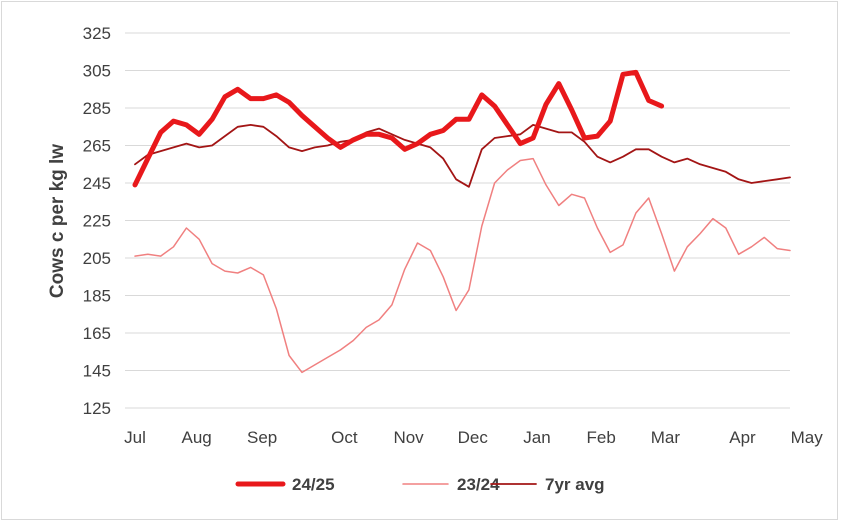 This screenshot has height=523, width=841. What do you see at coordinates (262, 437) in the screenshot?
I see `x-tick-label: Sep` at bounding box center [262, 437].